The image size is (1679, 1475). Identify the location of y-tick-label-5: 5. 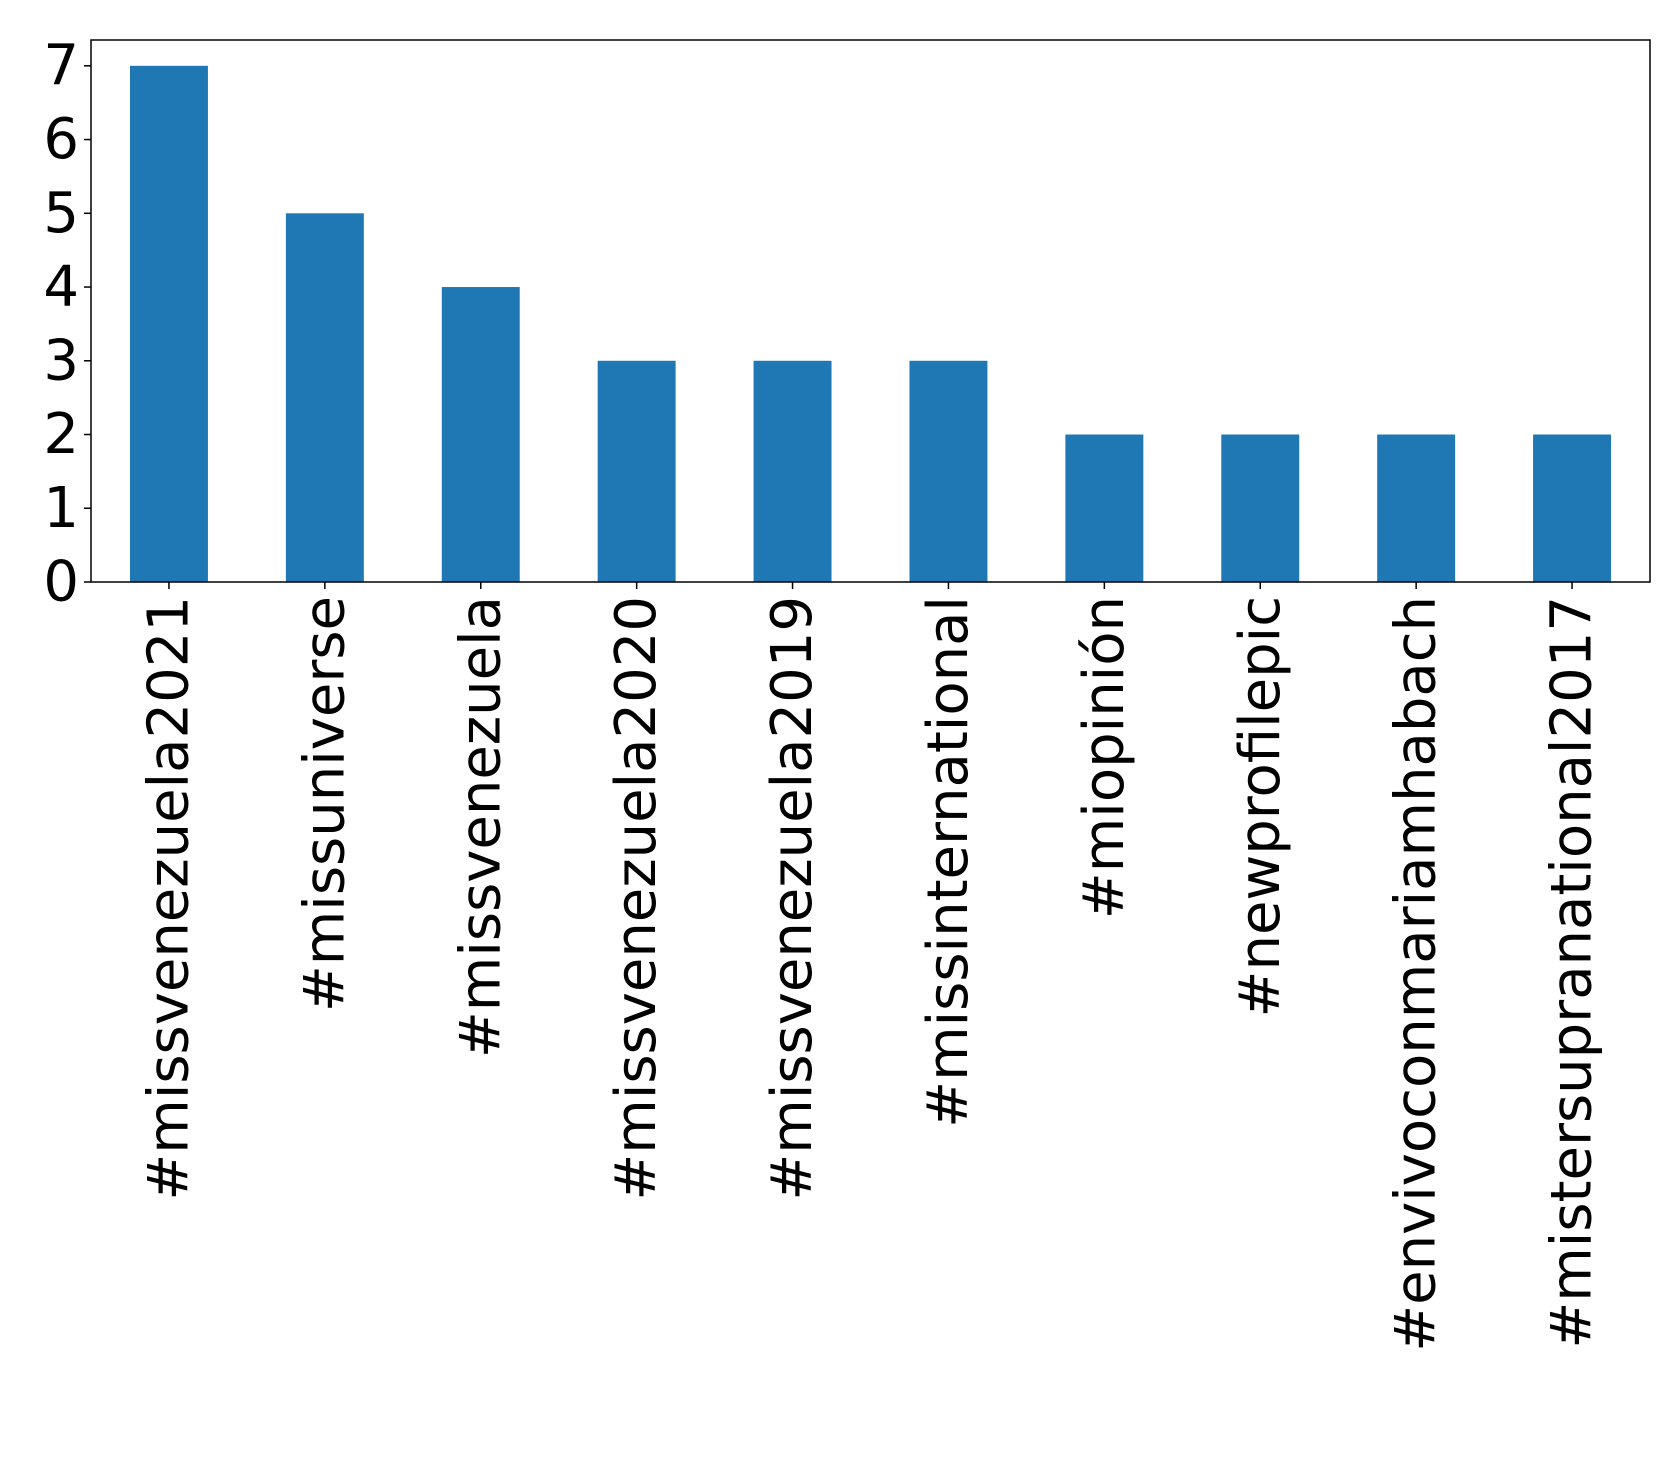
(61, 213).